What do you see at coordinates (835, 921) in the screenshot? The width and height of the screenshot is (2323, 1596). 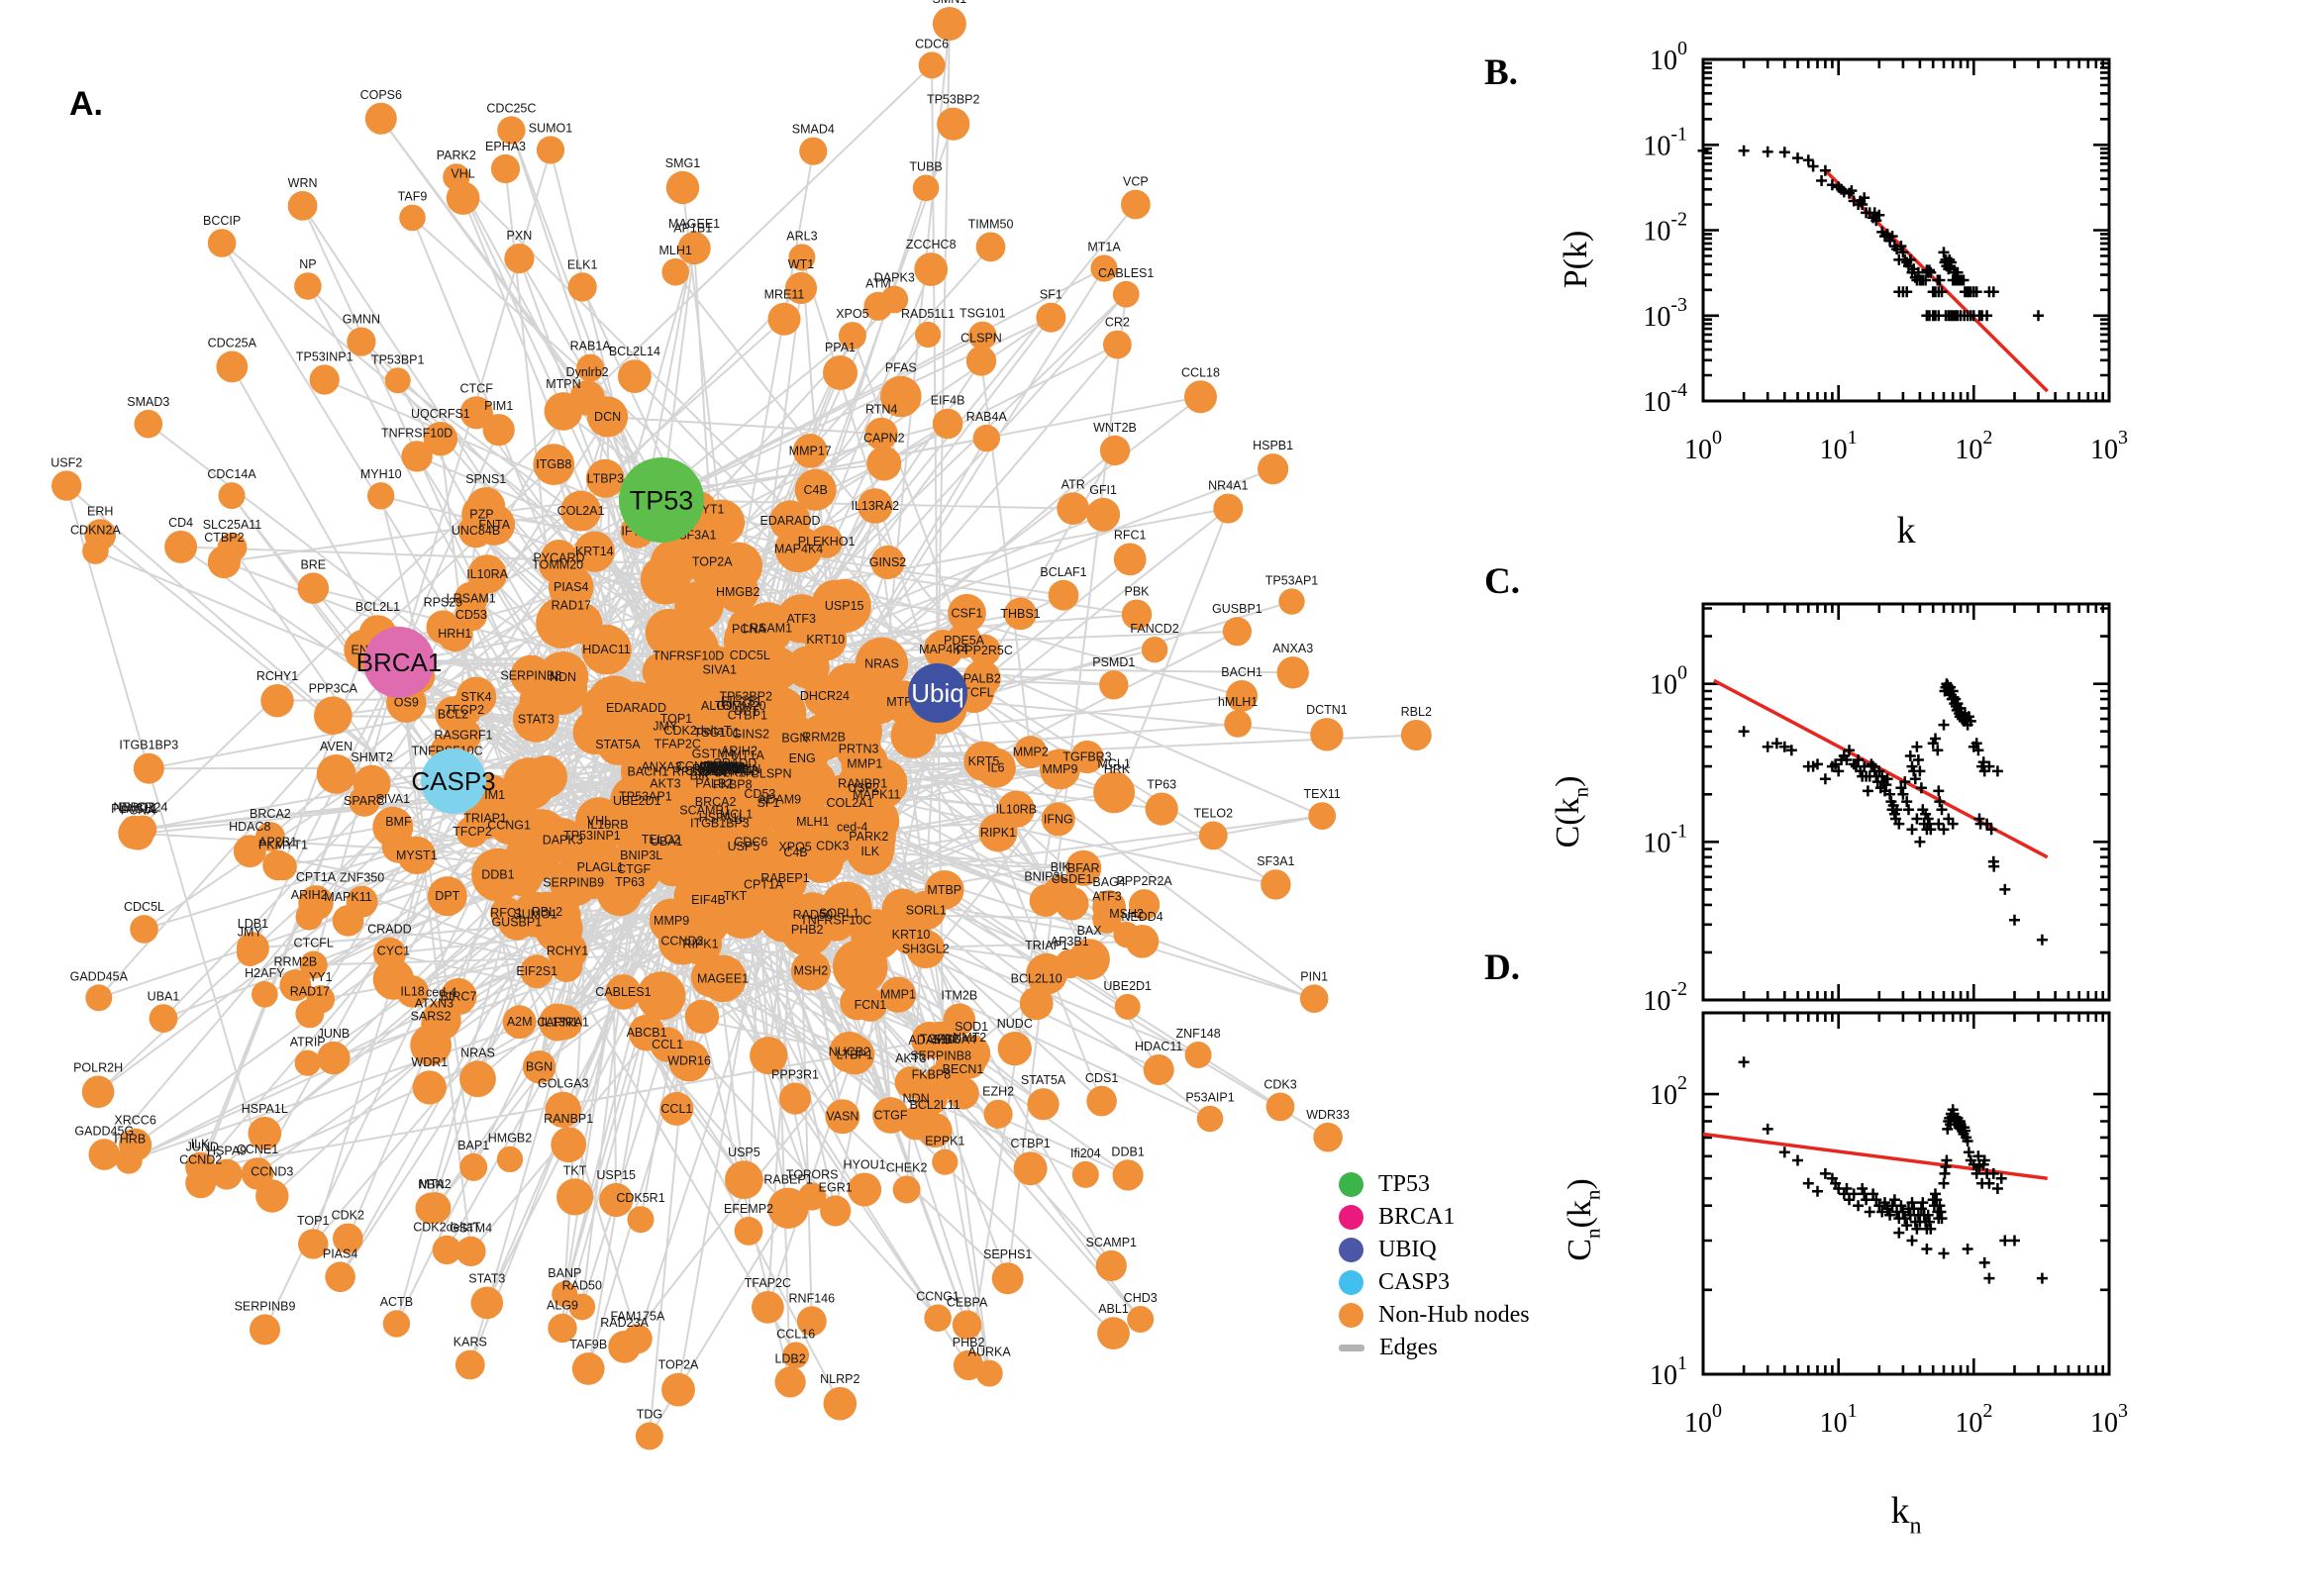 I see `svg-text: TNFRSF10C` at bounding box center [835, 921].